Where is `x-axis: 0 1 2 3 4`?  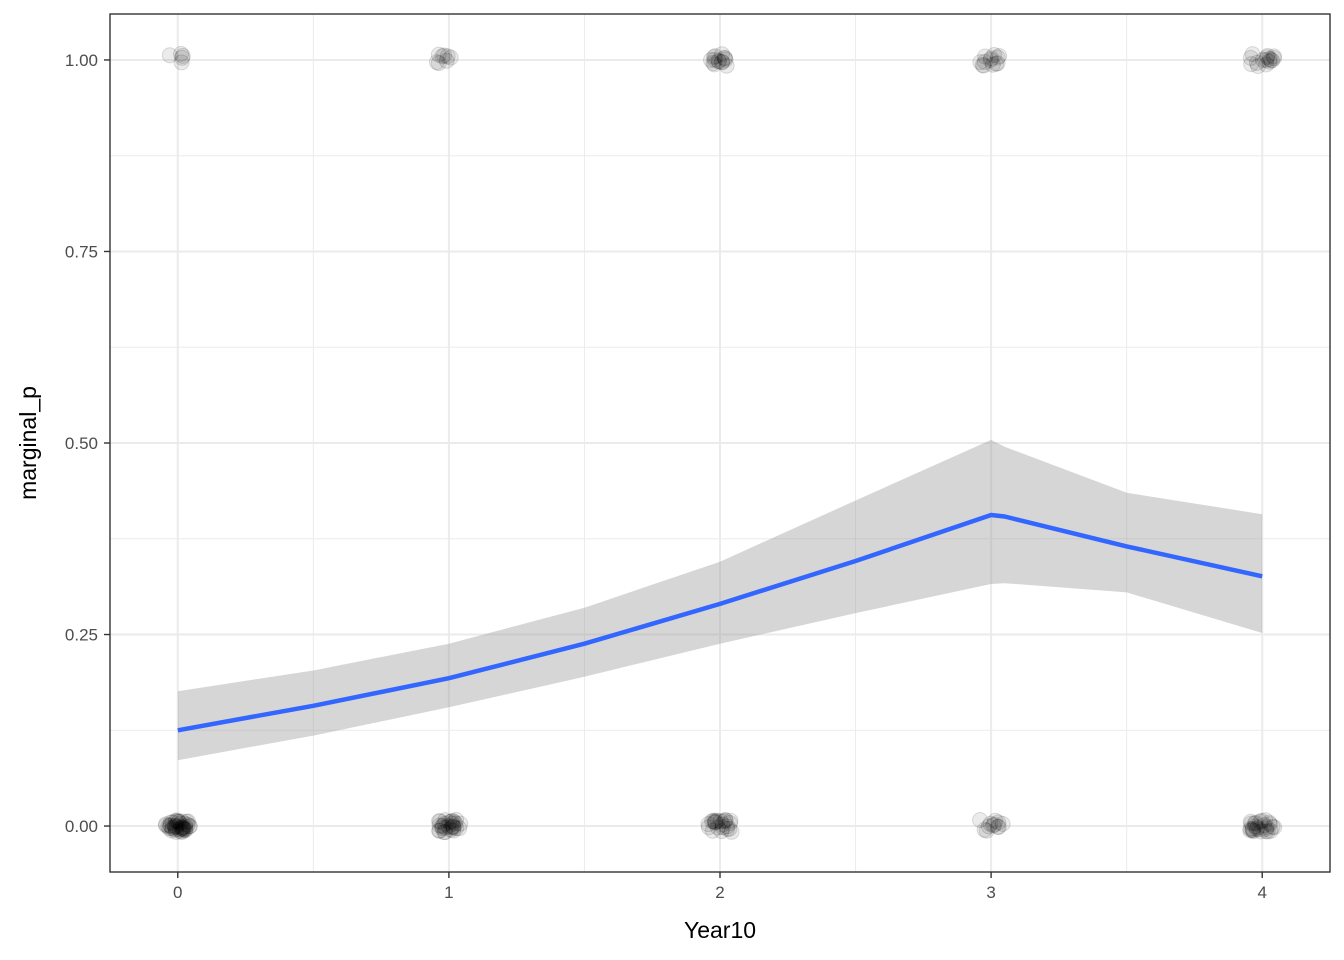
x-axis: 0 1 2 3 4 is located at coordinates (720, 887).